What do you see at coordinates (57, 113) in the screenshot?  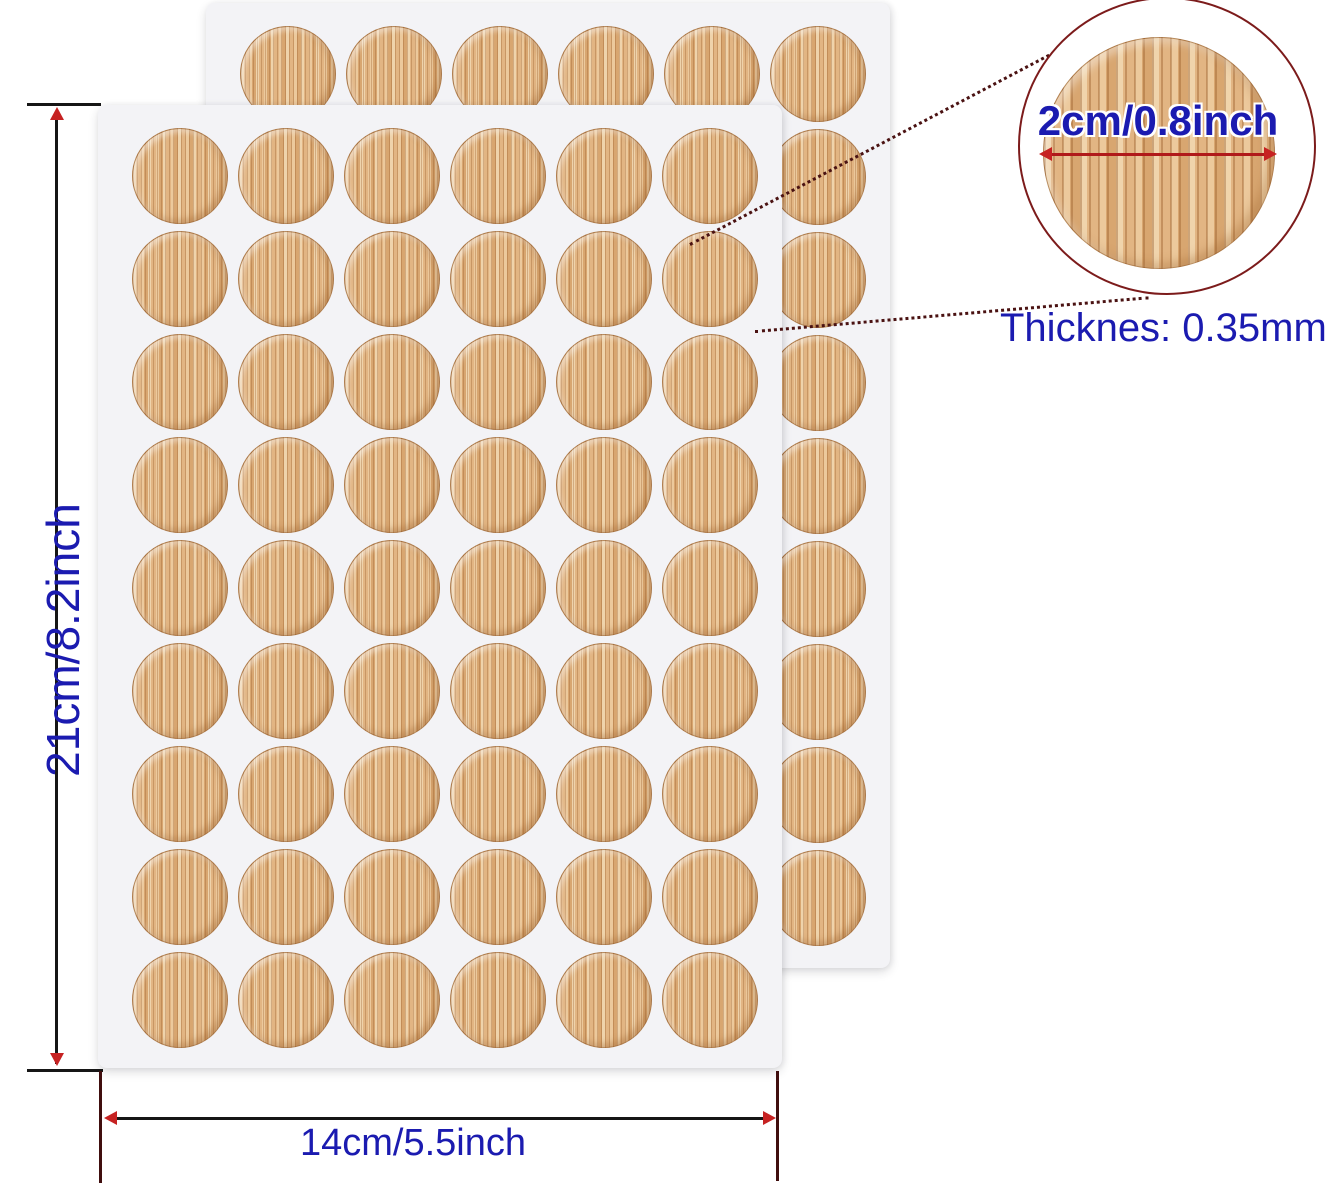 I see `height-arrow-top-icon` at bounding box center [57, 113].